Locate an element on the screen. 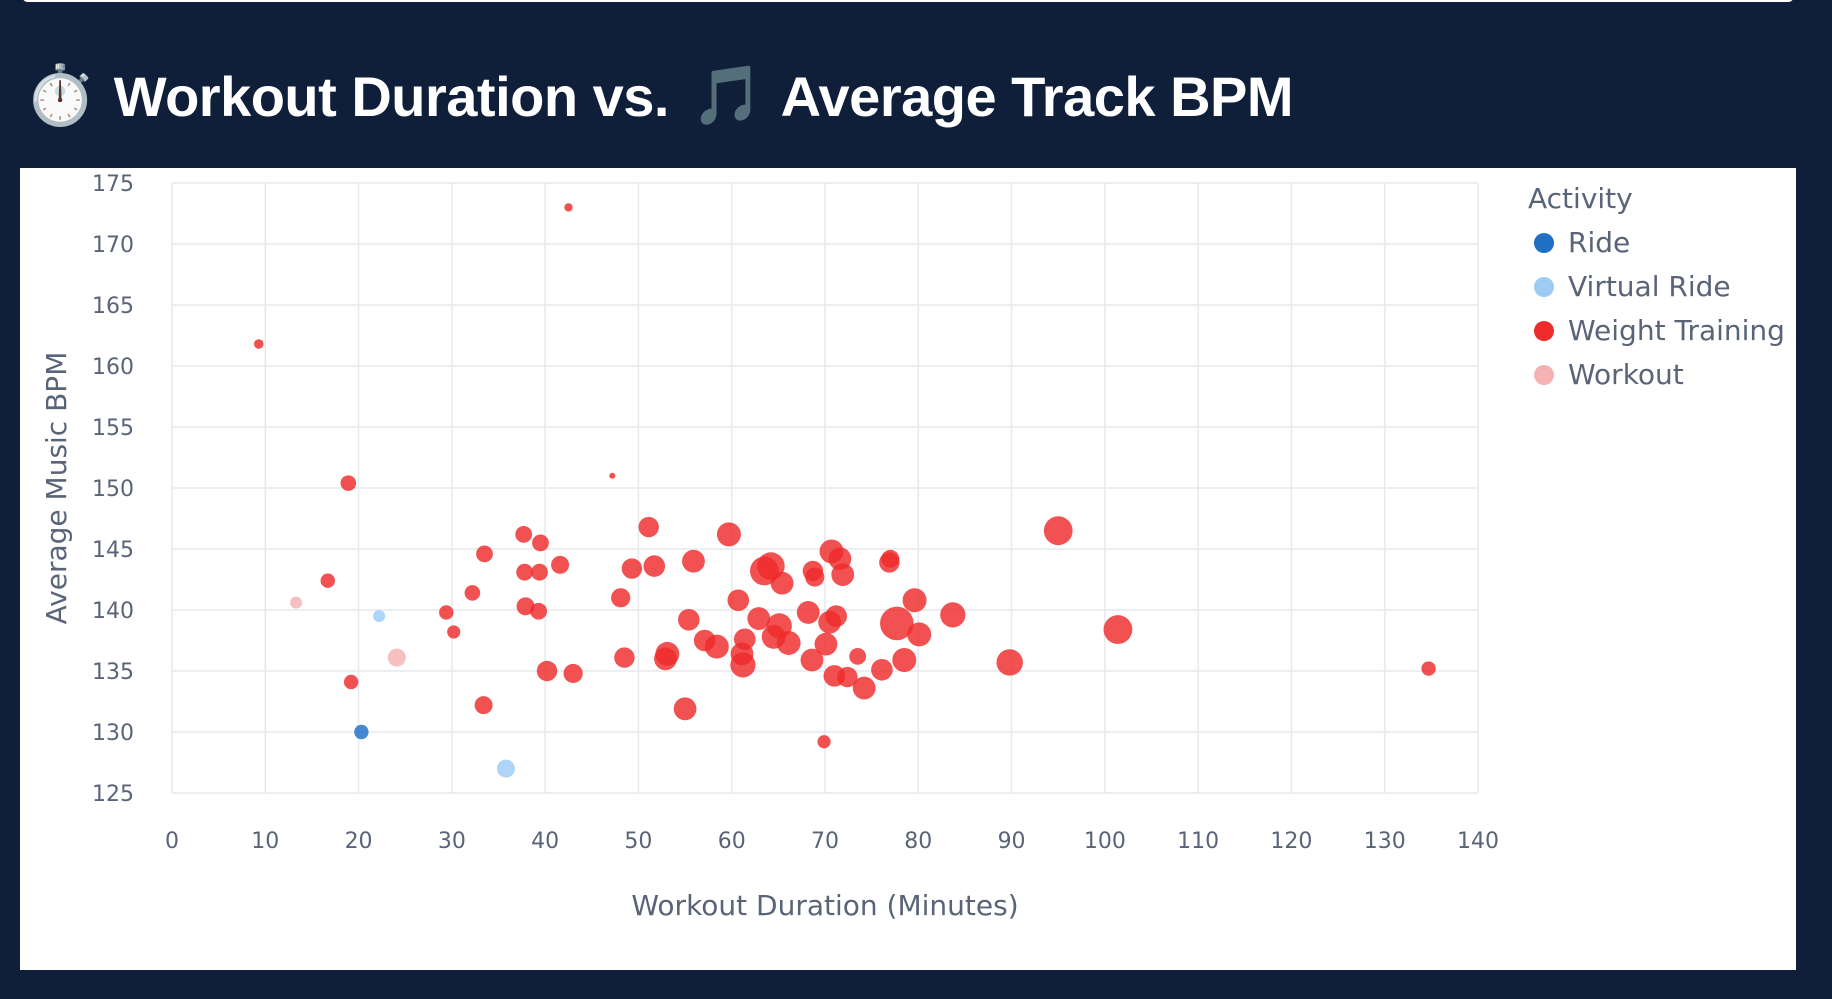  y-tick-label: 165 is located at coordinates (113, 306).